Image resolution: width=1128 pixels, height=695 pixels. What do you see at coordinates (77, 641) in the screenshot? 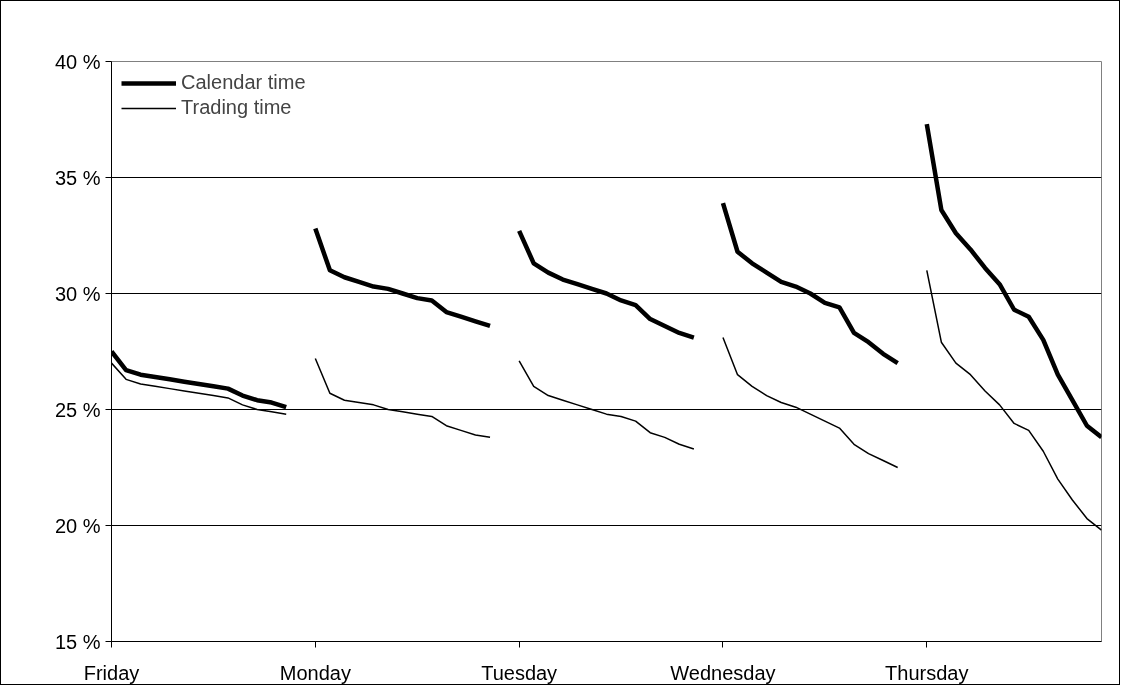
I see `y-tick-label: 15 %` at bounding box center [77, 641].